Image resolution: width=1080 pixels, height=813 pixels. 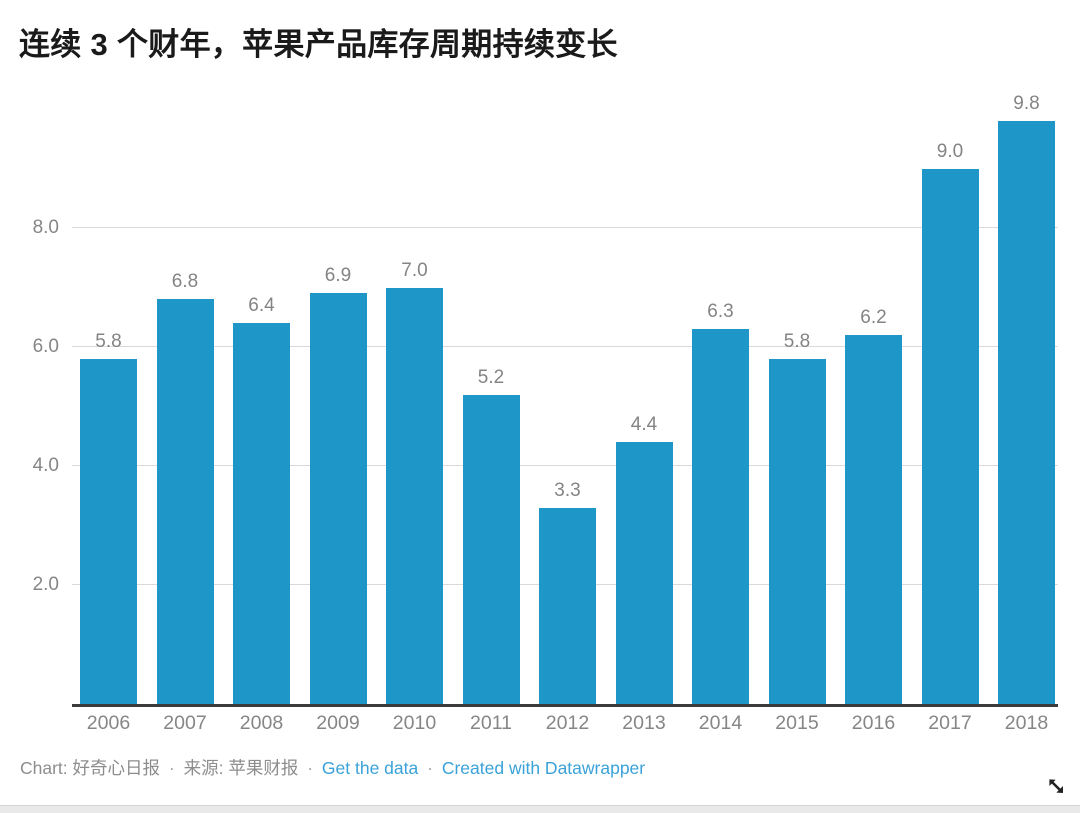 I want to click on bar-value-label: 6.4, so click(x=261, y=306).